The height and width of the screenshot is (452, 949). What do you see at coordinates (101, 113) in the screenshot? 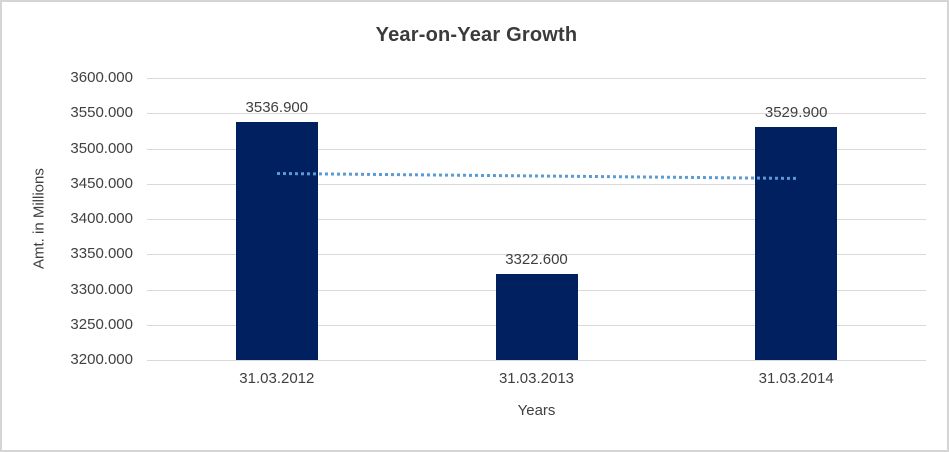
I see `y-tick-label: 3550.000` at bounding box center [101, 113].